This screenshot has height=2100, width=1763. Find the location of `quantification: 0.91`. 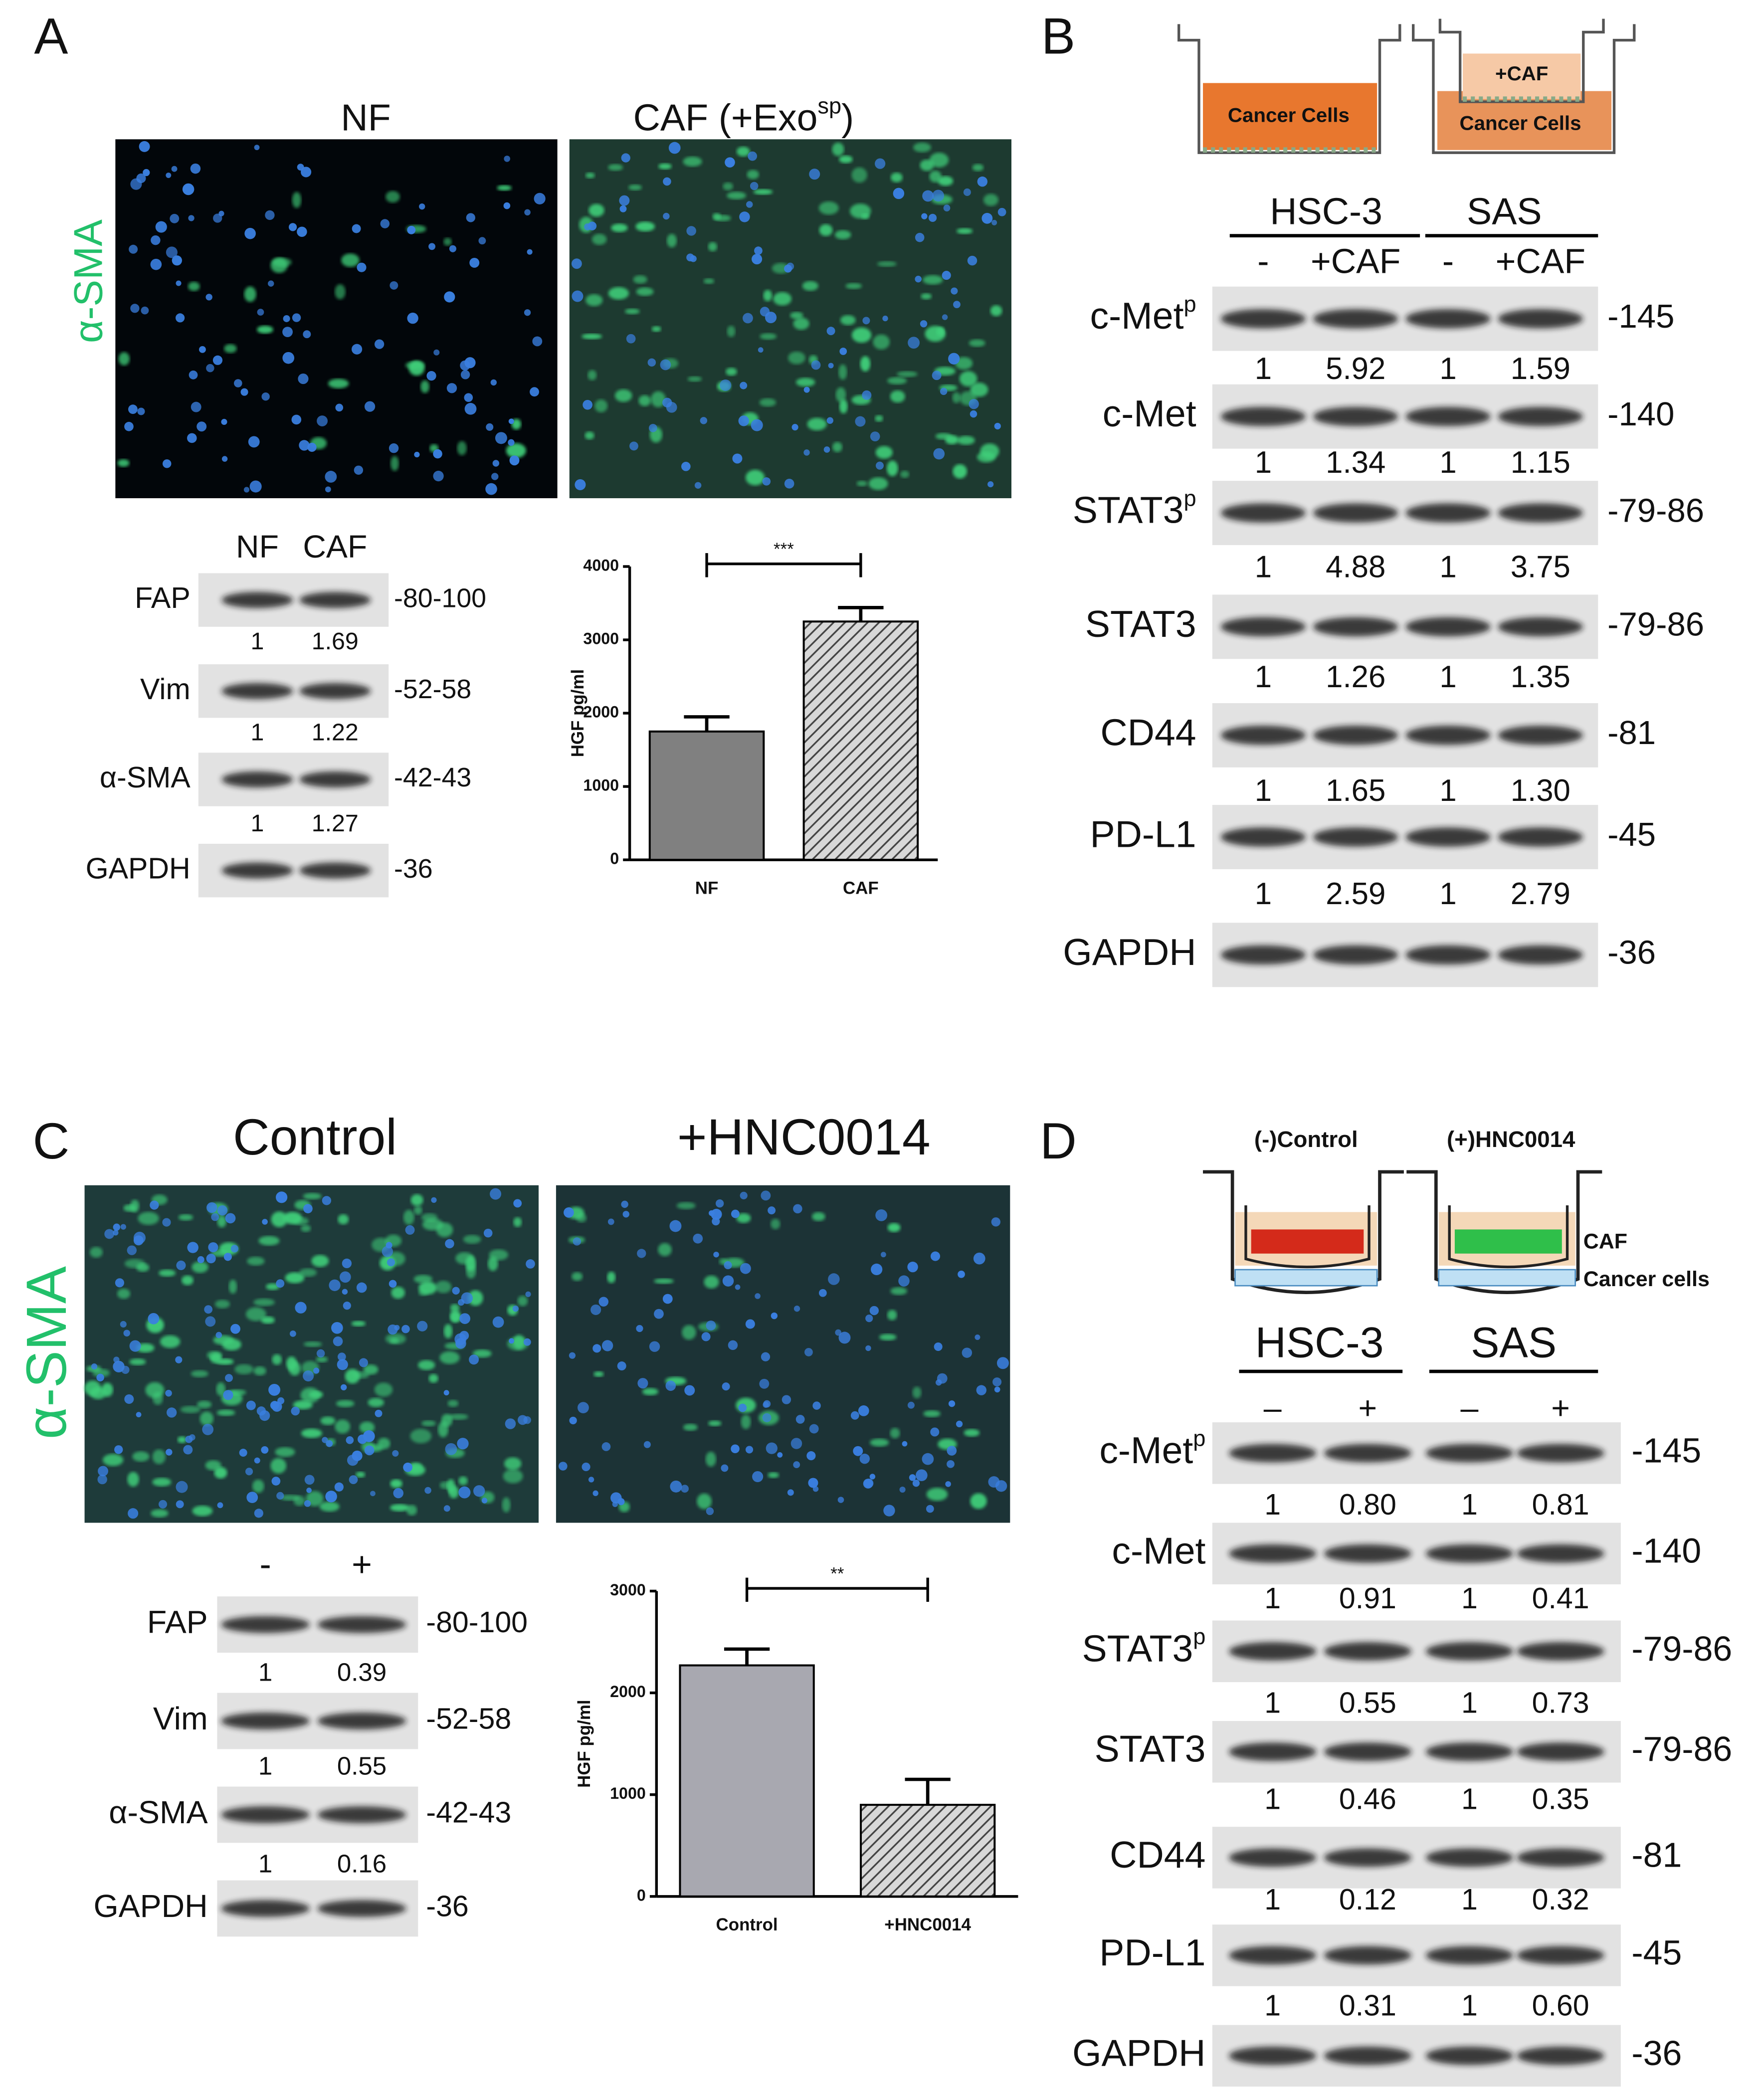

quantification: 0.91 is located at coordinates (1367, 1598).